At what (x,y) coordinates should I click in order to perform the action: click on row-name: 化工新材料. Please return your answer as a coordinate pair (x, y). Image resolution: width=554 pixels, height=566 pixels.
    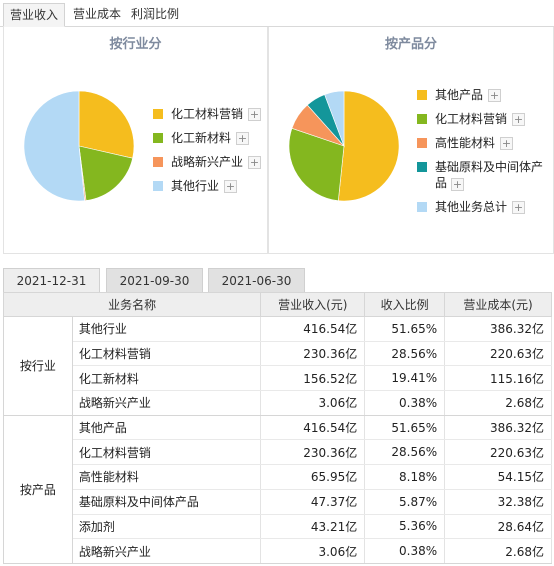
    Looking at the image, I should click on (167, 378).